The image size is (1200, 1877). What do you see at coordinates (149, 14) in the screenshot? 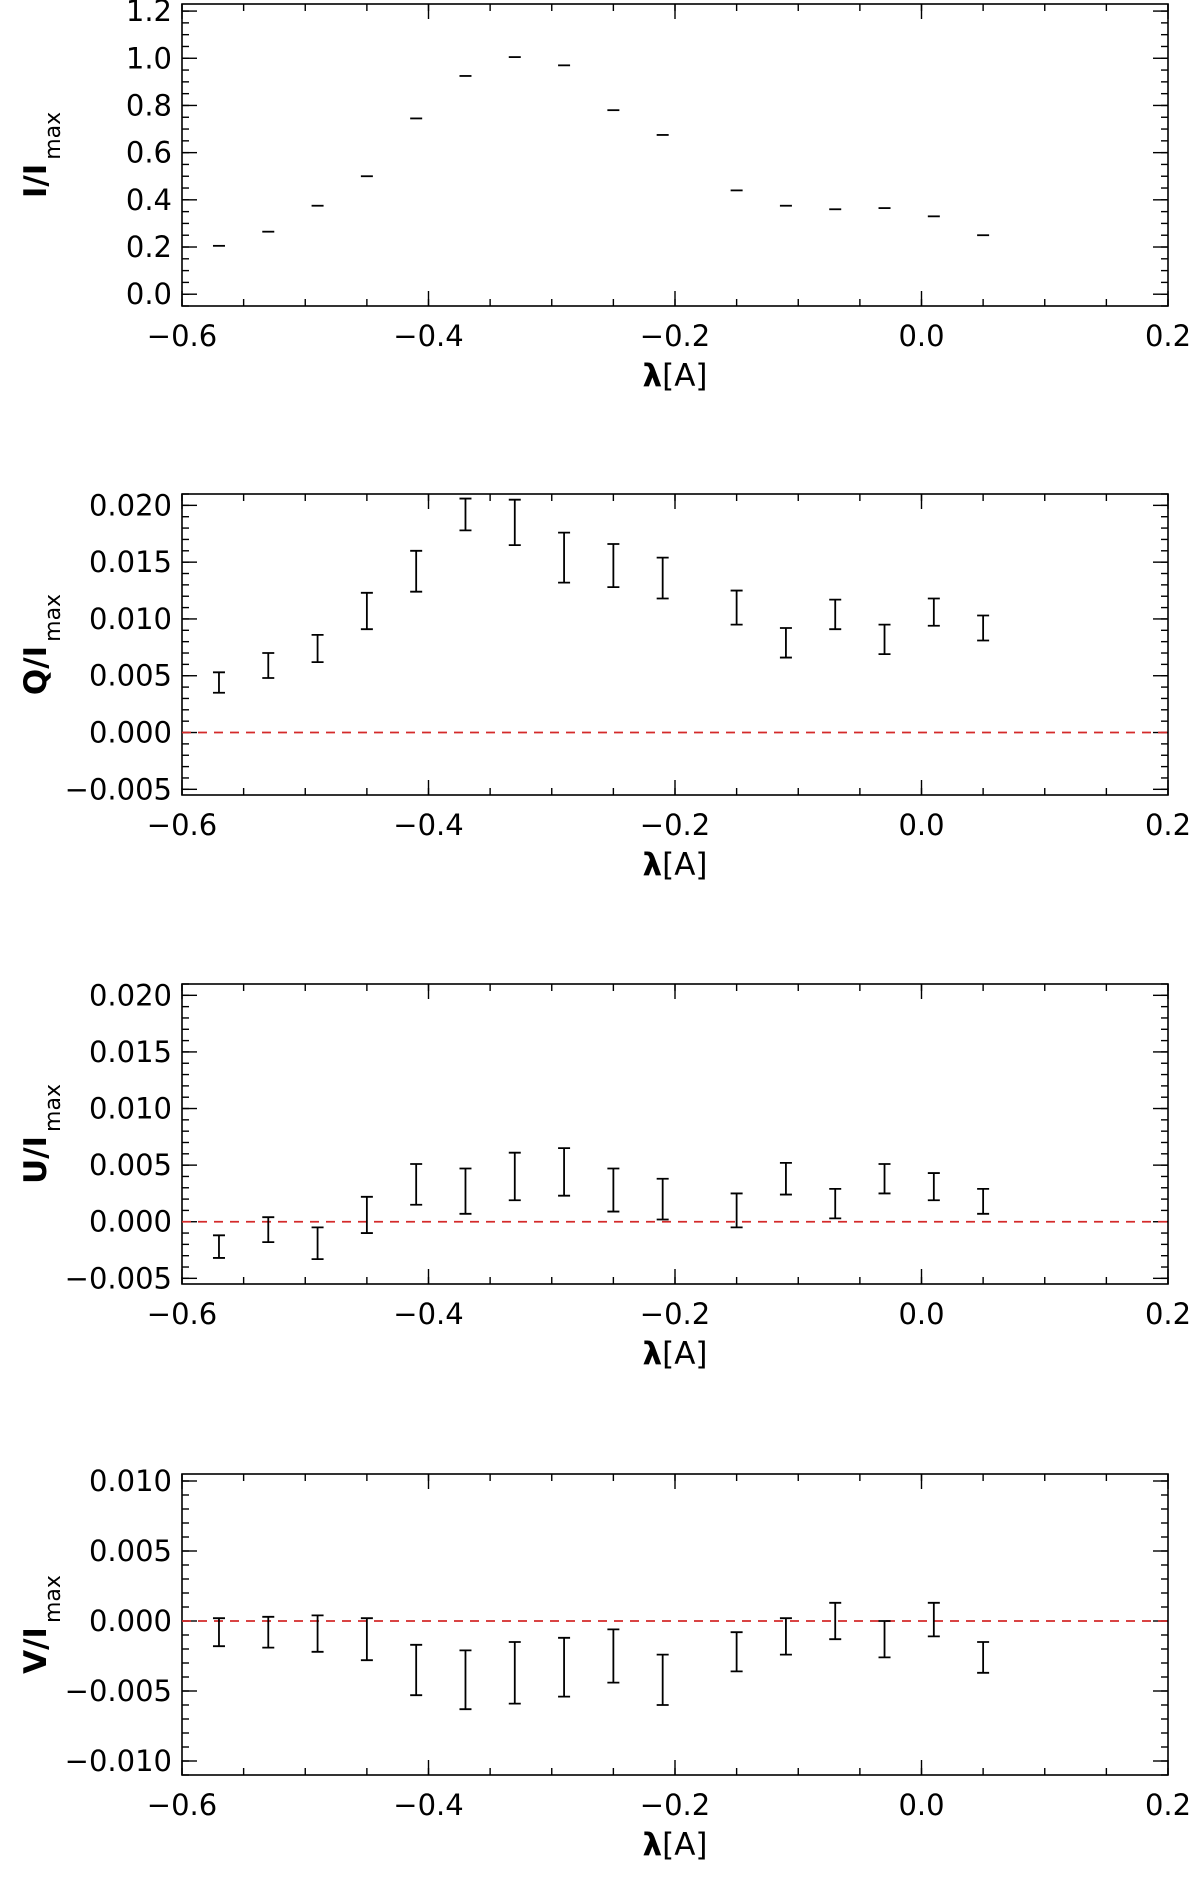
I see `y-tick-label: 1.2` at bounding box center [149, 14].